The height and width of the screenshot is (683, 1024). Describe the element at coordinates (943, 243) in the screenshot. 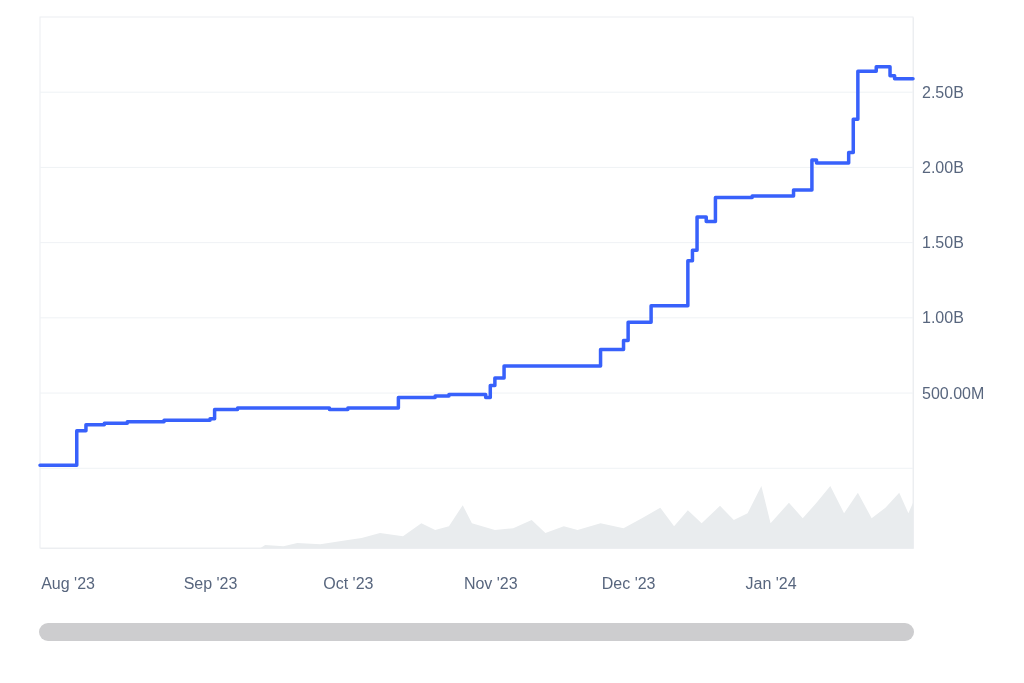

I see `y-tick-label: 1.50B` at that location.